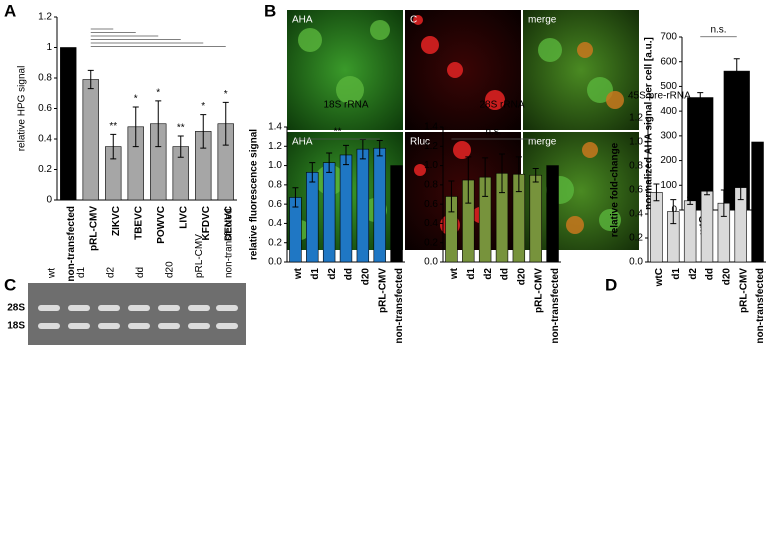 This screenshot has height=536, width=773. What do you see at coordinates (302, 20) in the screenshot?
I see `micrograph-label: AHA` at bounding box center [302, 20].